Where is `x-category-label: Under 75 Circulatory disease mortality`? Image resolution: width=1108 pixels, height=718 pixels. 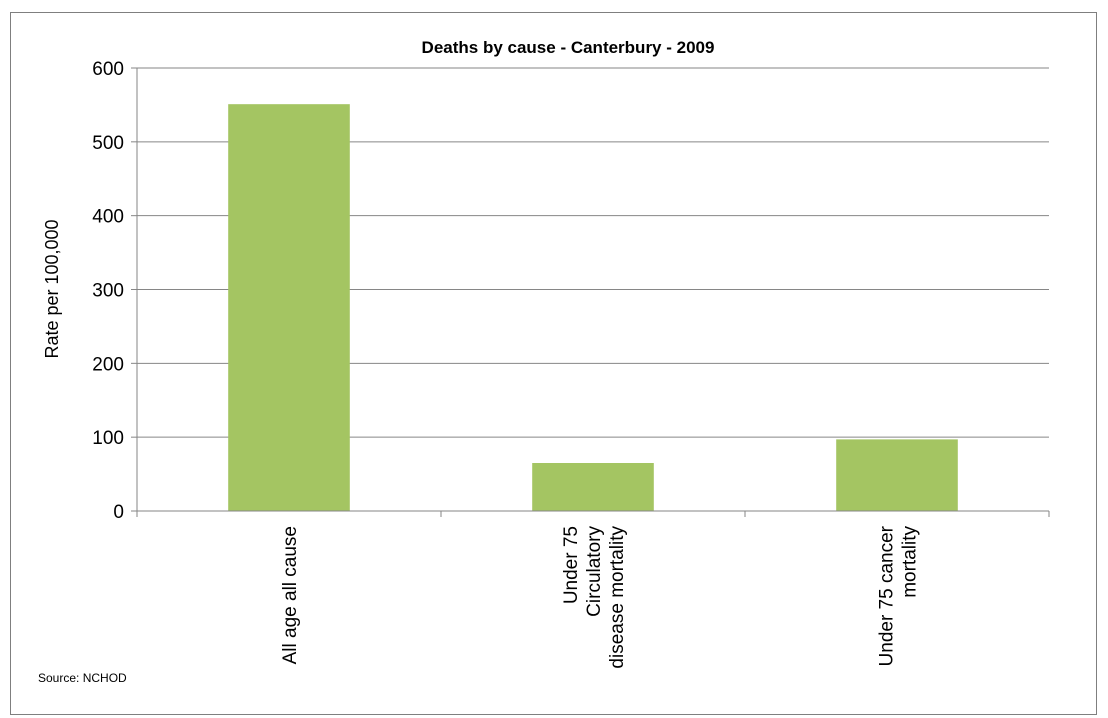 x-category-label: Under 75 Circulatory disease mortality is located at coordinates (594, 597).